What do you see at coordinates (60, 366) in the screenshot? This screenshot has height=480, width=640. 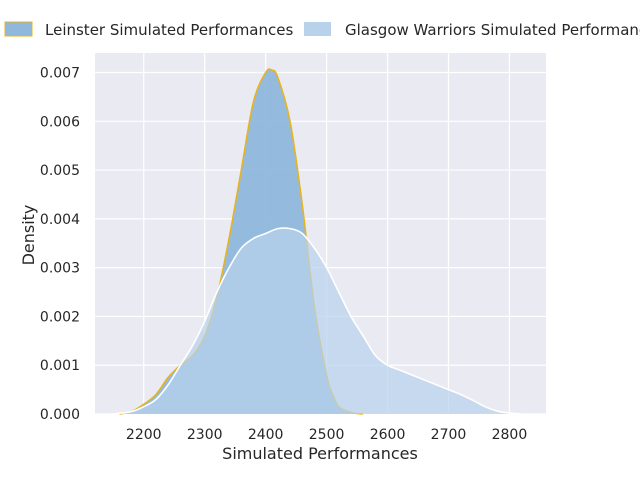 I see `y-tick-label: 0.001` at bounding box center [60, 366].